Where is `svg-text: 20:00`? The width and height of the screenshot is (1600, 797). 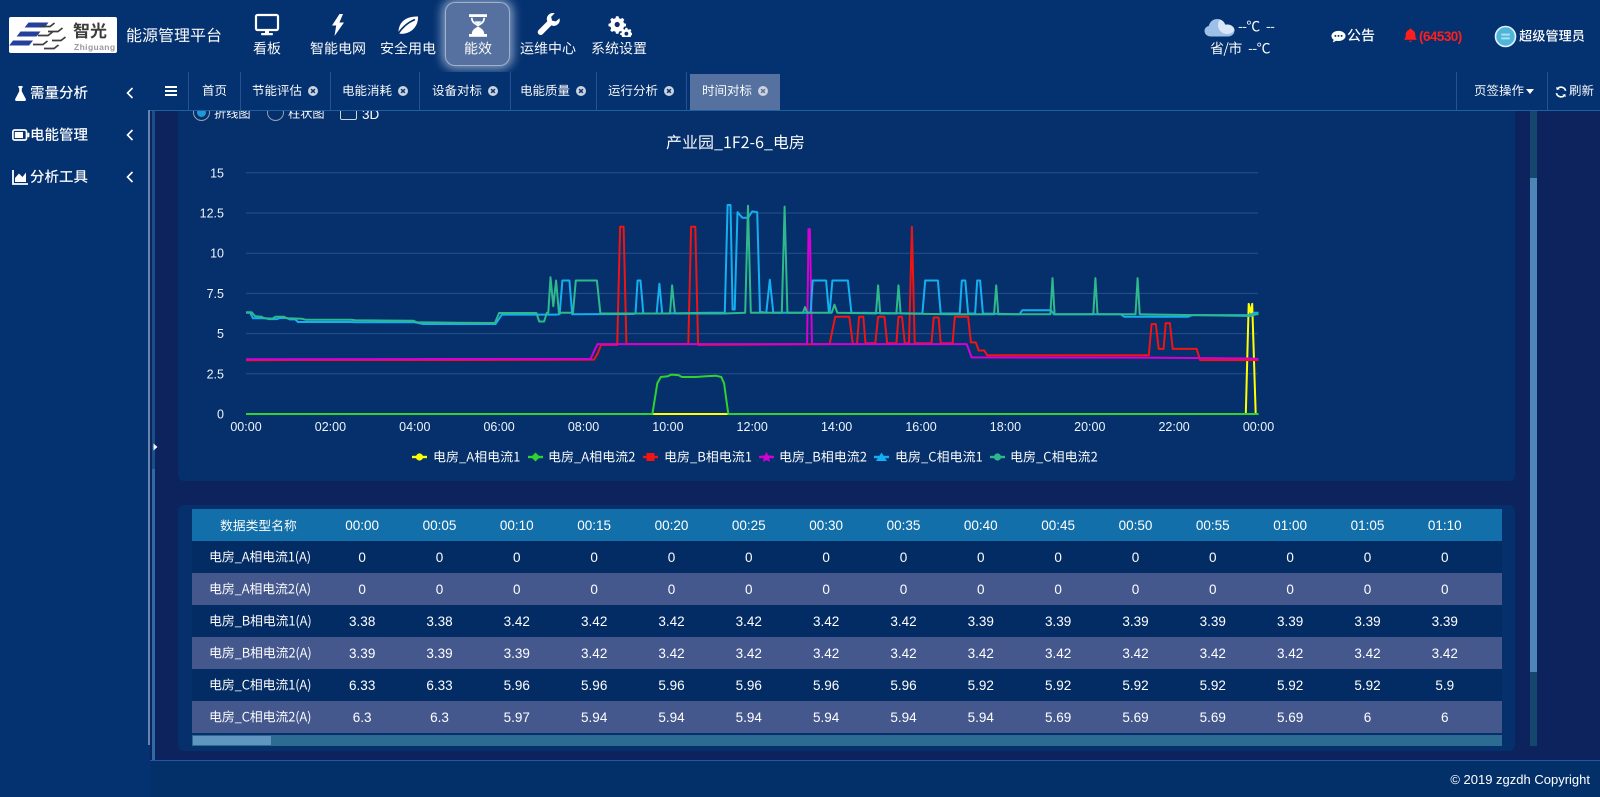
svg-text: 20:00 is located at coordinates (1089, 427).